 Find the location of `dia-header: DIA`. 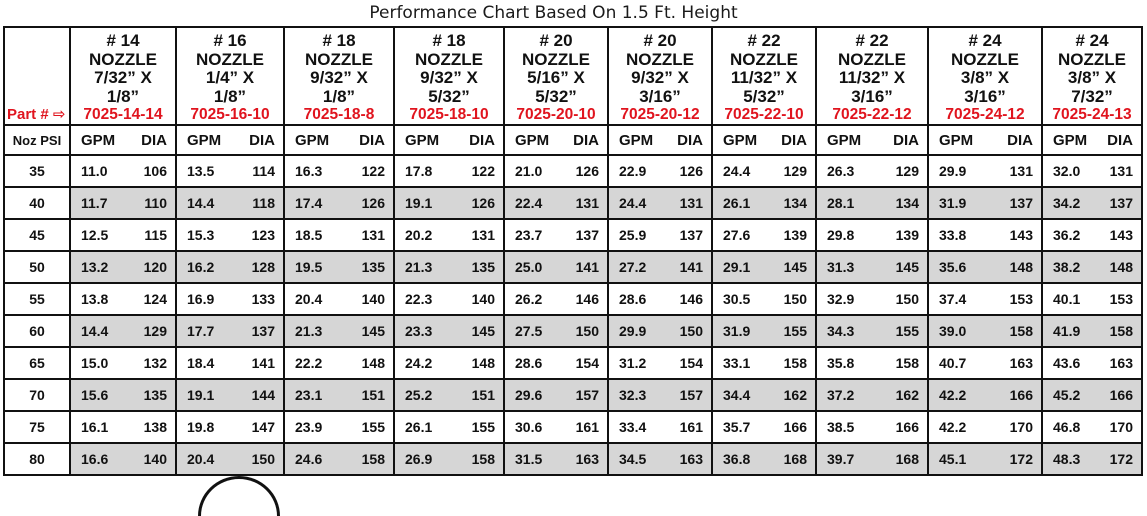

dia-header: DIA is located at coordinates (906, 140).